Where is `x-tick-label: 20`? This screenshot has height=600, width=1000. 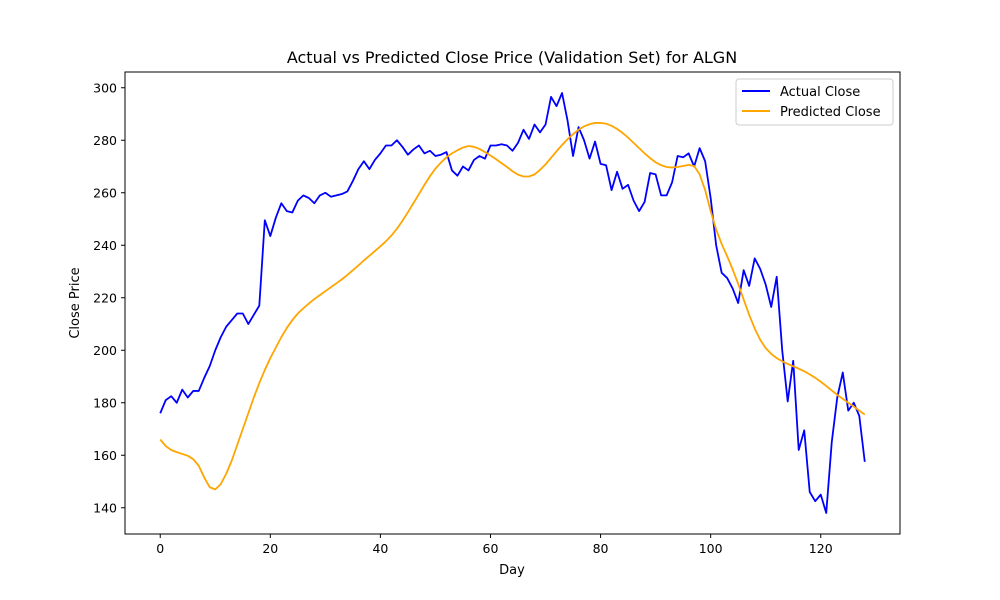 x-tick-label: 20 is located at coordinates (270, 548).